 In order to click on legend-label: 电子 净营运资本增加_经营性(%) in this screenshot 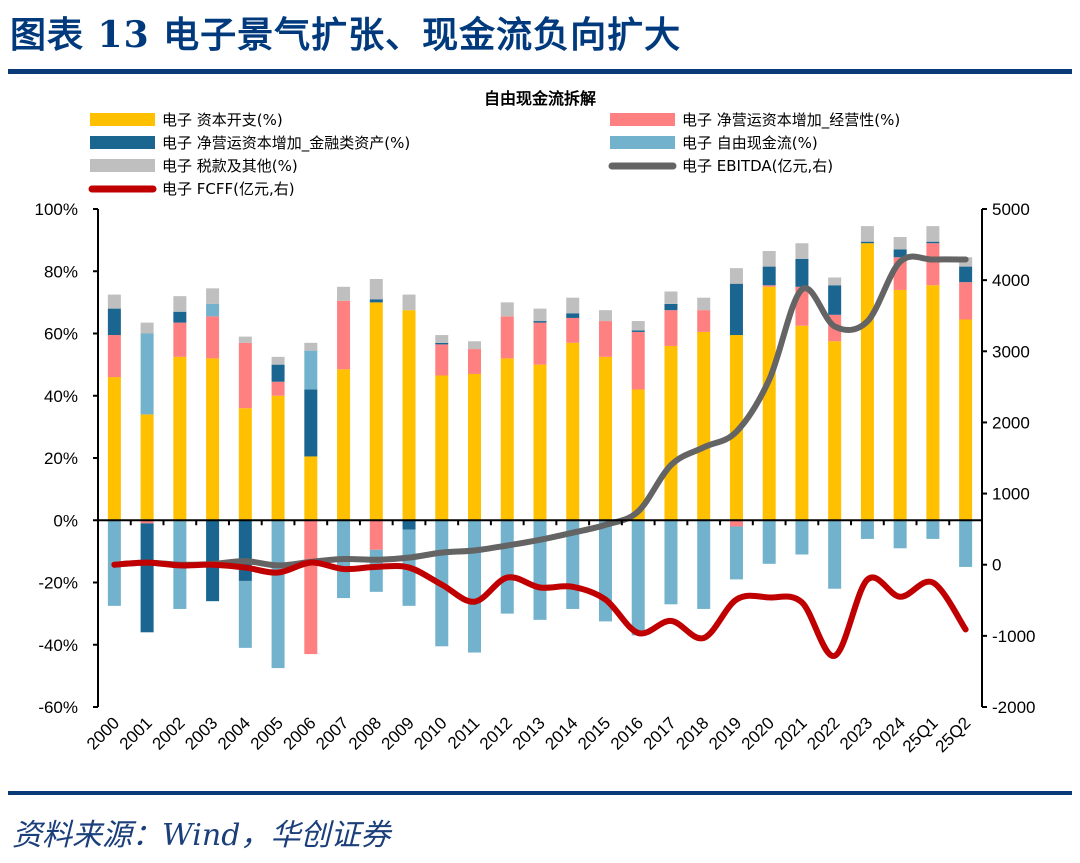, I will do `click(791, 120)`.